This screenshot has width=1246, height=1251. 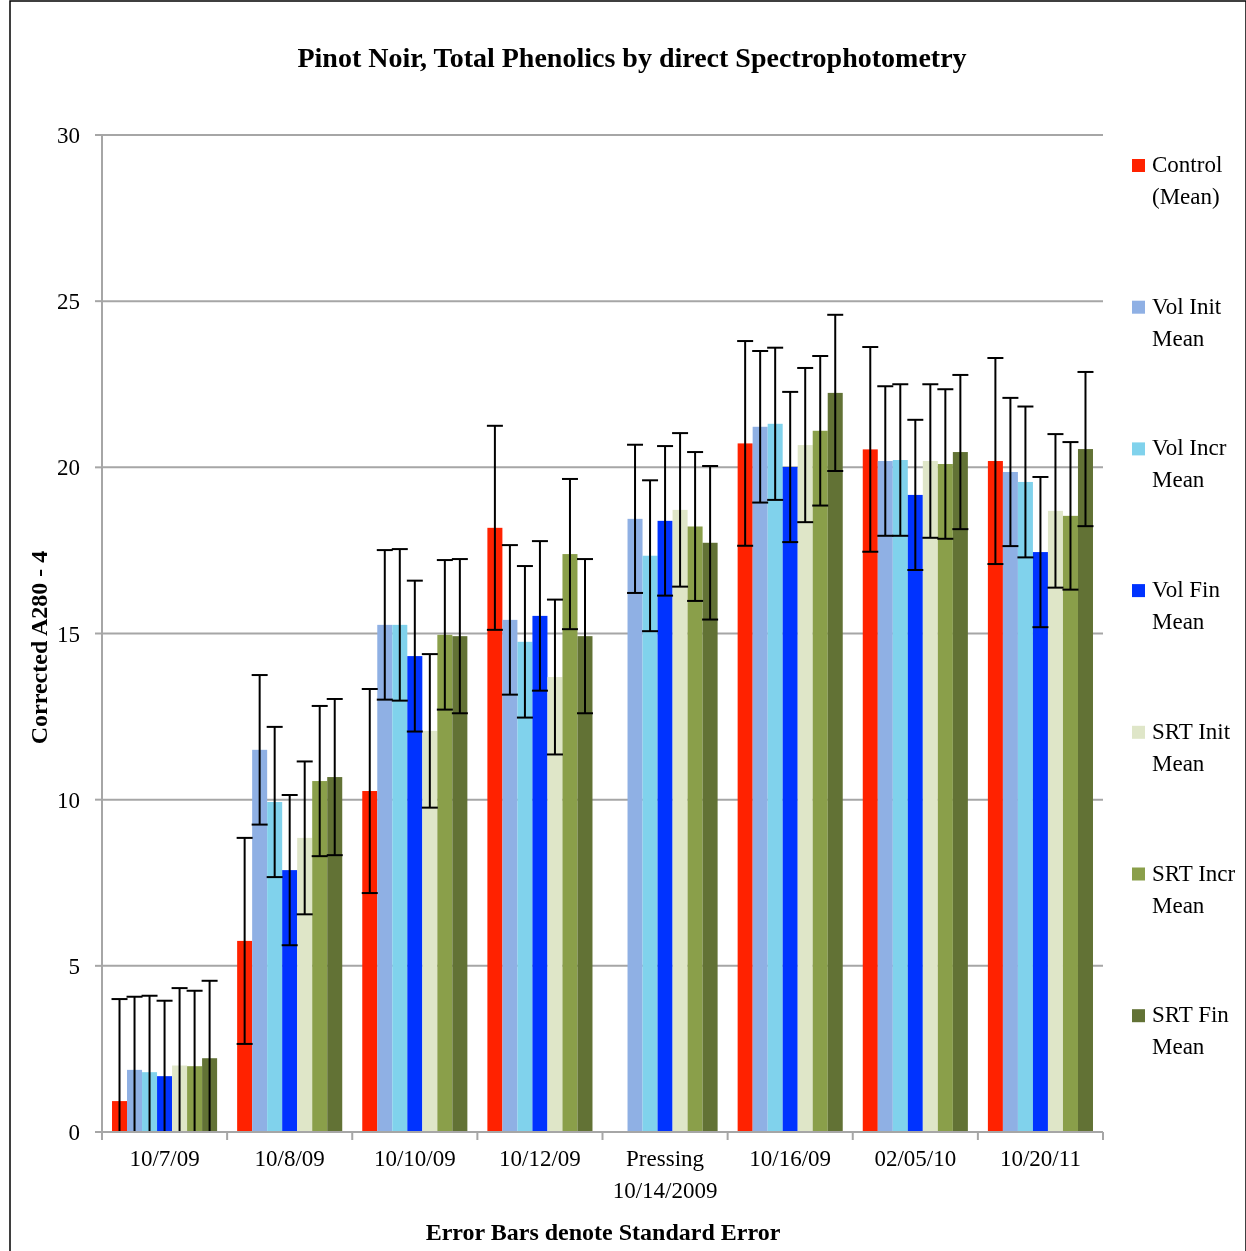 What do you see at coordinates (1187, 322) in the screenshot?
I see `legend-label: Vol Init Mean` at bounding box center [1187, 322].